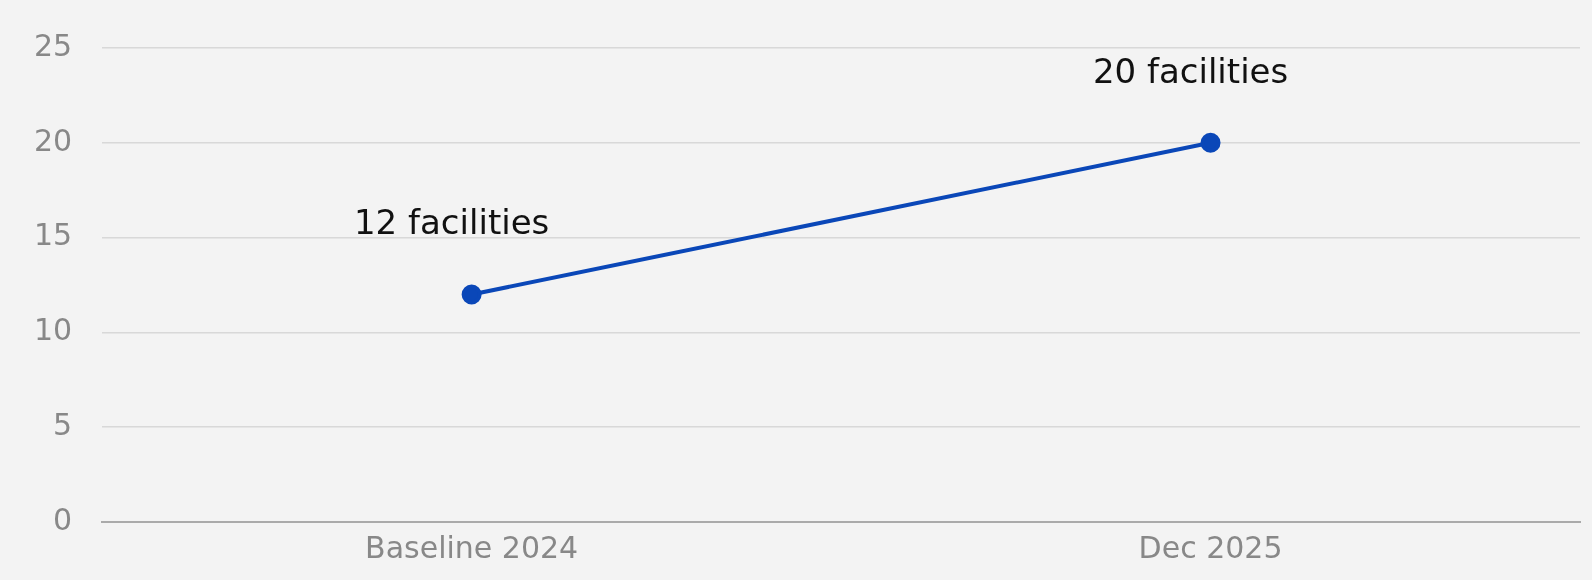 This screenshot has width=1592, height=580. Describe the element at coordinates (63, 519) in the screenshot. I see `y-tick-label: 0` at that location.